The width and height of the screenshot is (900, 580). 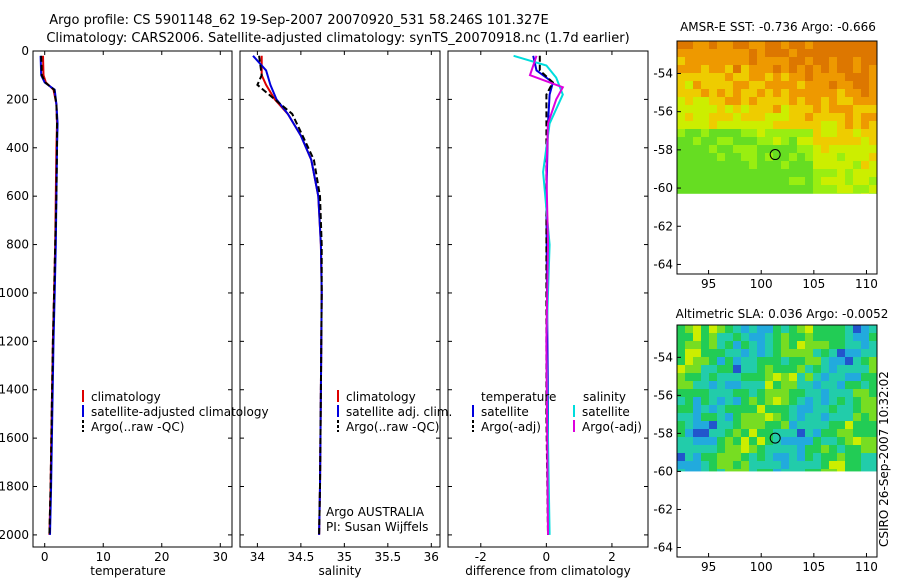 I want to click on map-y-tick-label: -58, so click(x=663, y=150).